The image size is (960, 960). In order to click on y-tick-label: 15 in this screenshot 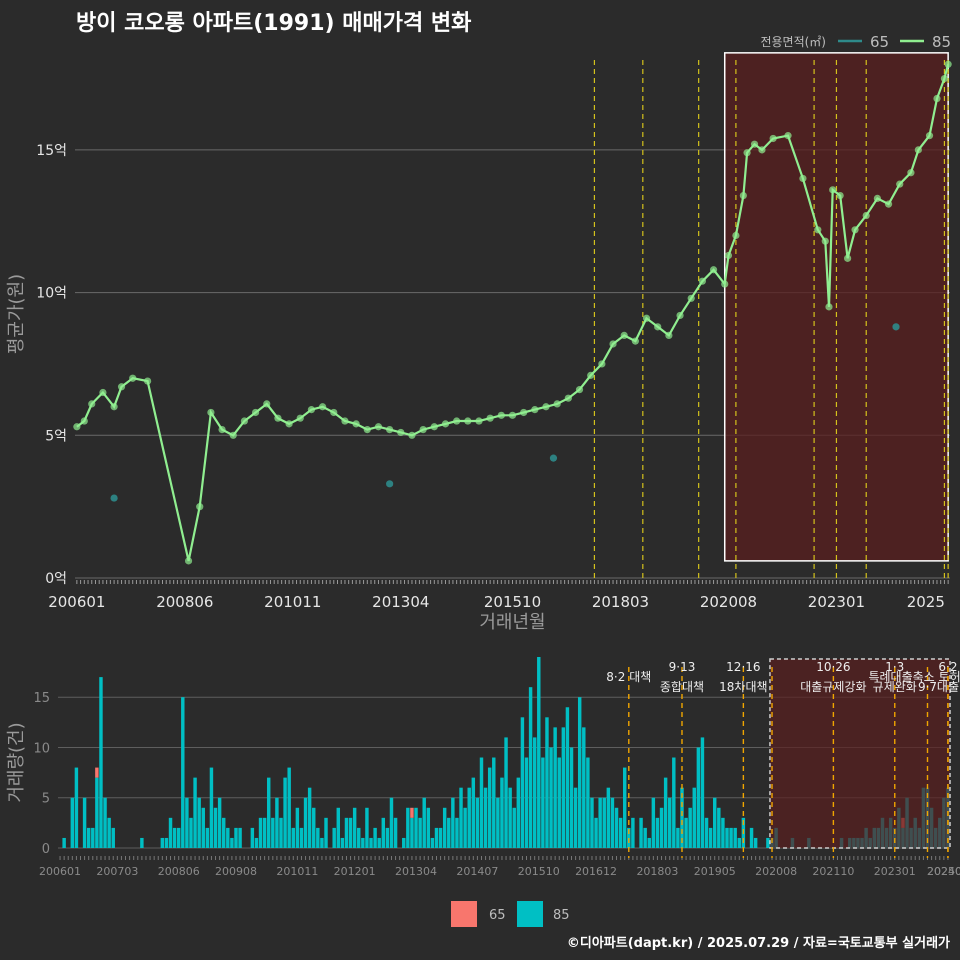, I will do `click(41, 698)`.